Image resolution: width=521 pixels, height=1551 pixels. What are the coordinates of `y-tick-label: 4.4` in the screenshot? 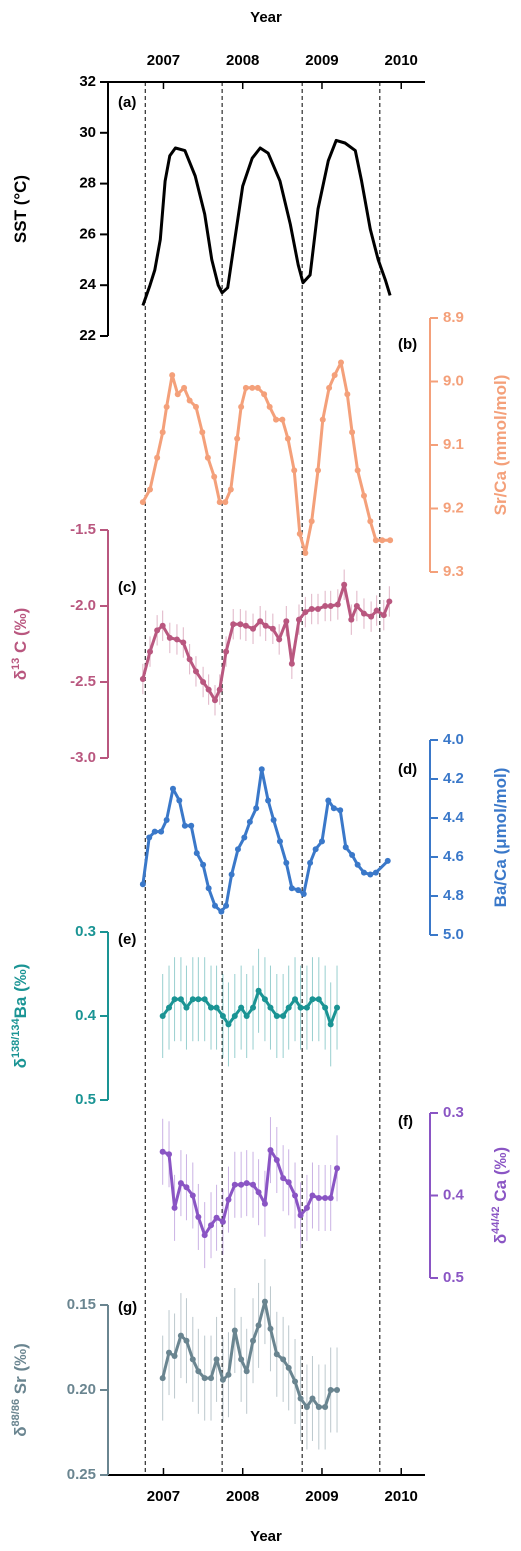 It's located at (454, 817).